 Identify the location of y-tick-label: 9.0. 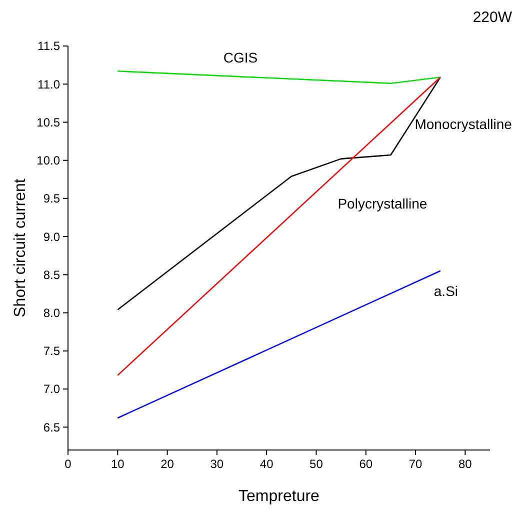
(51, 237).